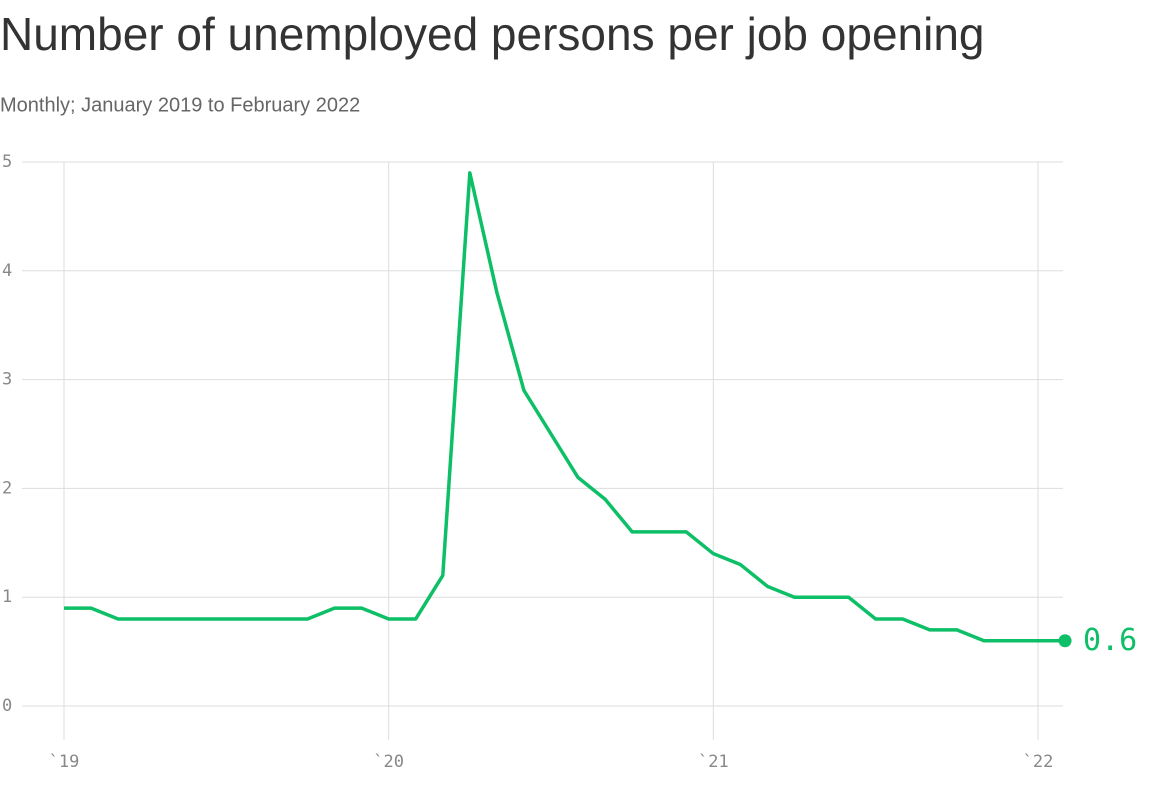 This screenshot has height=788, width=1154. What do you see at coordinates (7, 162) in the screenshot?
I see `y-tick-label: 5` at bounding box center [7, 162].